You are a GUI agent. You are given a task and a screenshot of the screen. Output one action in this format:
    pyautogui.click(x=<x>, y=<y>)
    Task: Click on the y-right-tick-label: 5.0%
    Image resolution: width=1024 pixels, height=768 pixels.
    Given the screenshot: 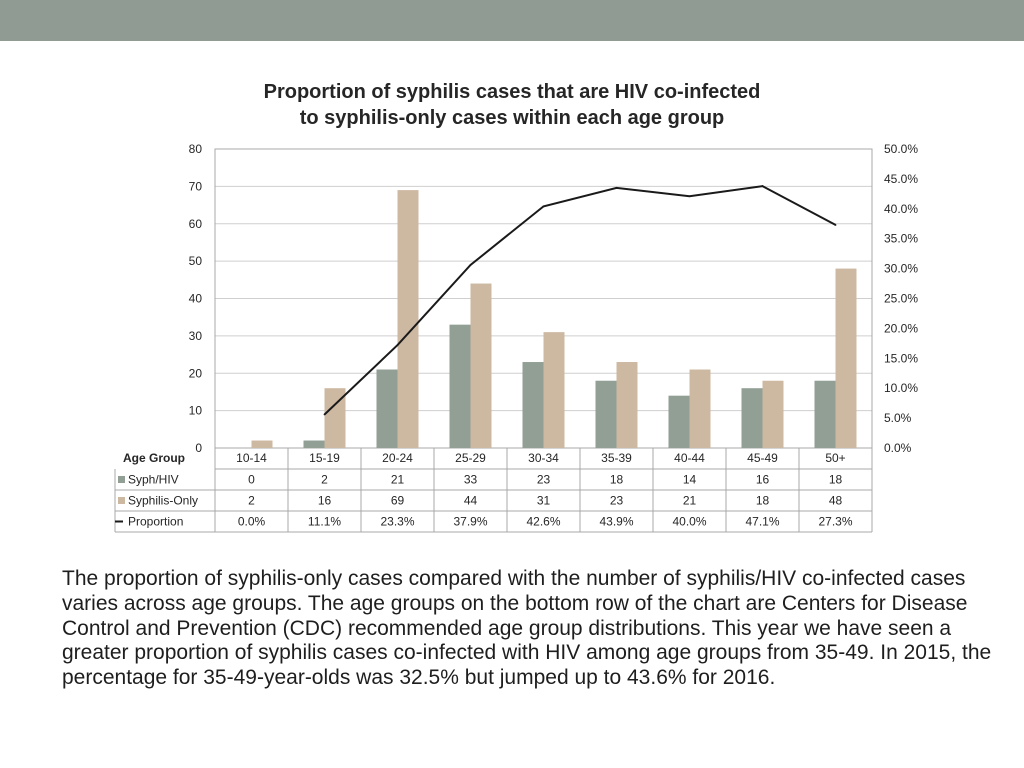 What is the action you would take?
    pyautogui.click(x=898, y=418)
    